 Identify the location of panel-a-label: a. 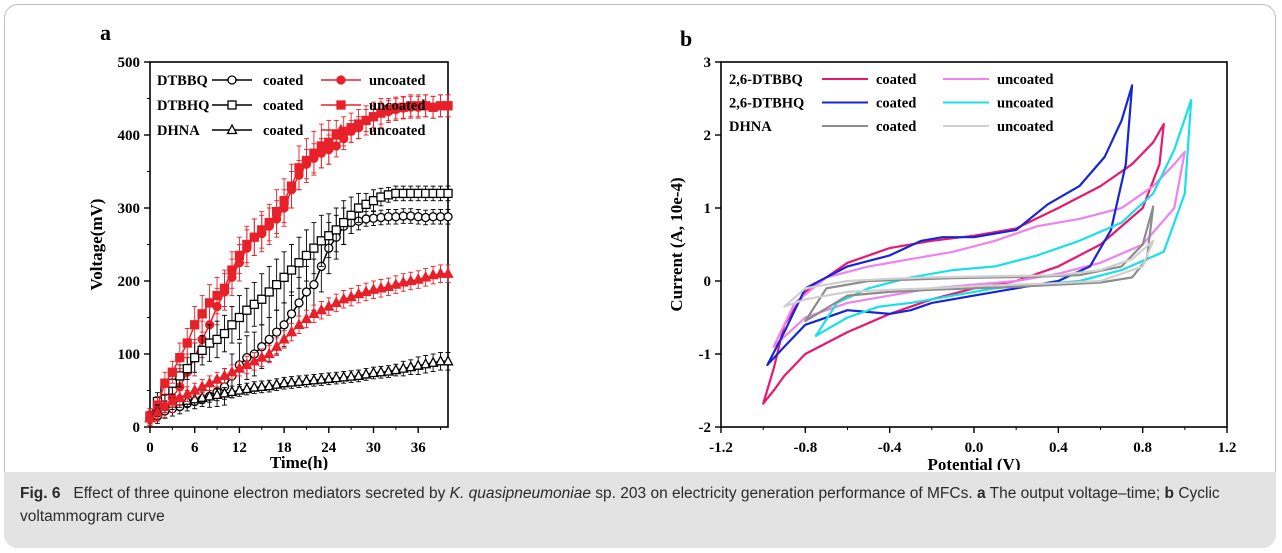
(105, 32).